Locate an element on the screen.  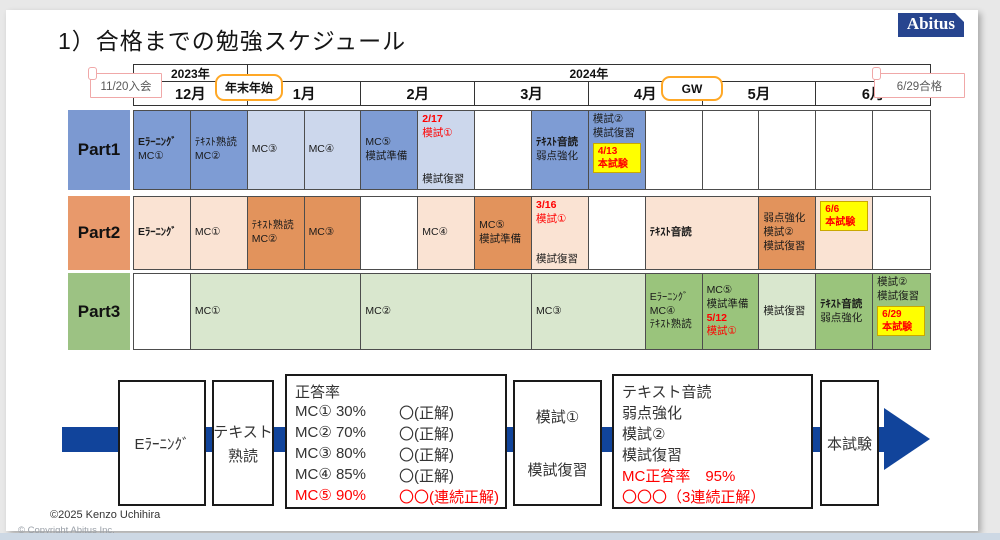
flow-text-right: 〇〇(連続正解) is located at coordinates (449, 497).